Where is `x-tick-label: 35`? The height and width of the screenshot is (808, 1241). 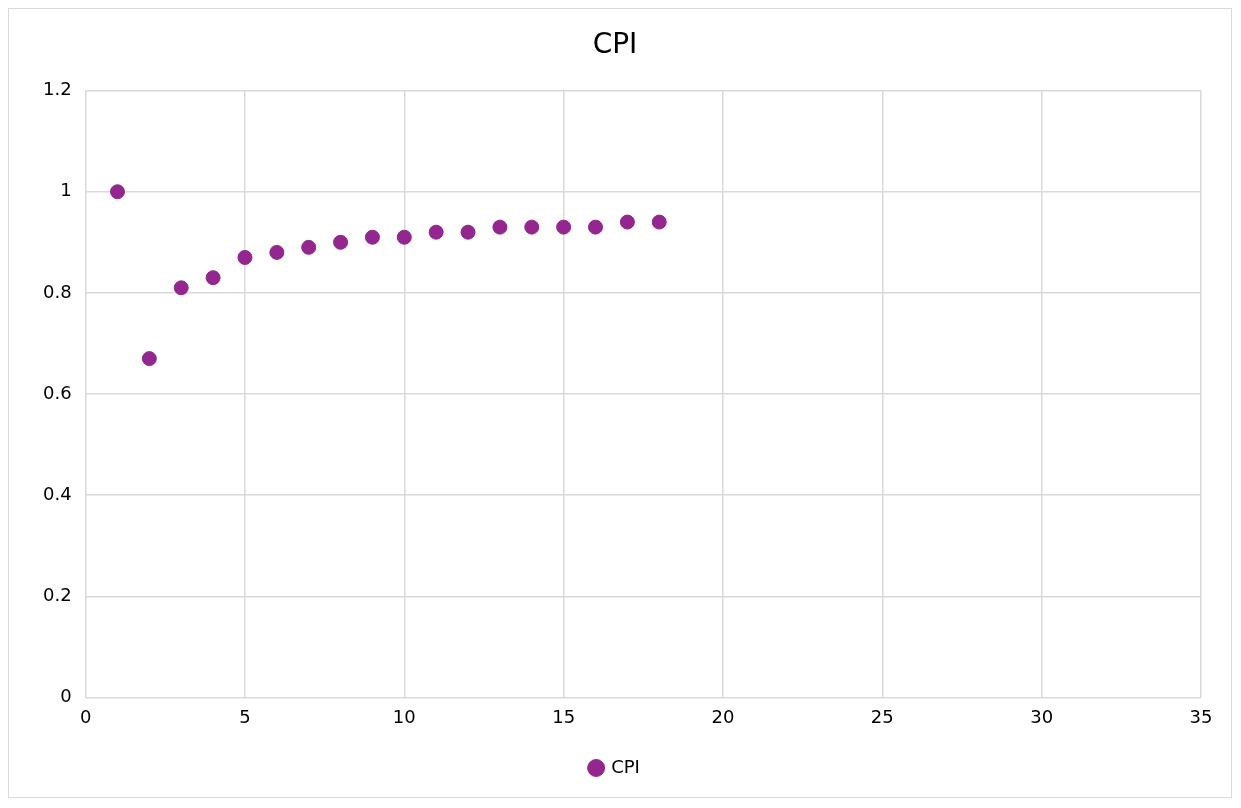 x-tick-label: 35 is located at coordinates (1201, 716).